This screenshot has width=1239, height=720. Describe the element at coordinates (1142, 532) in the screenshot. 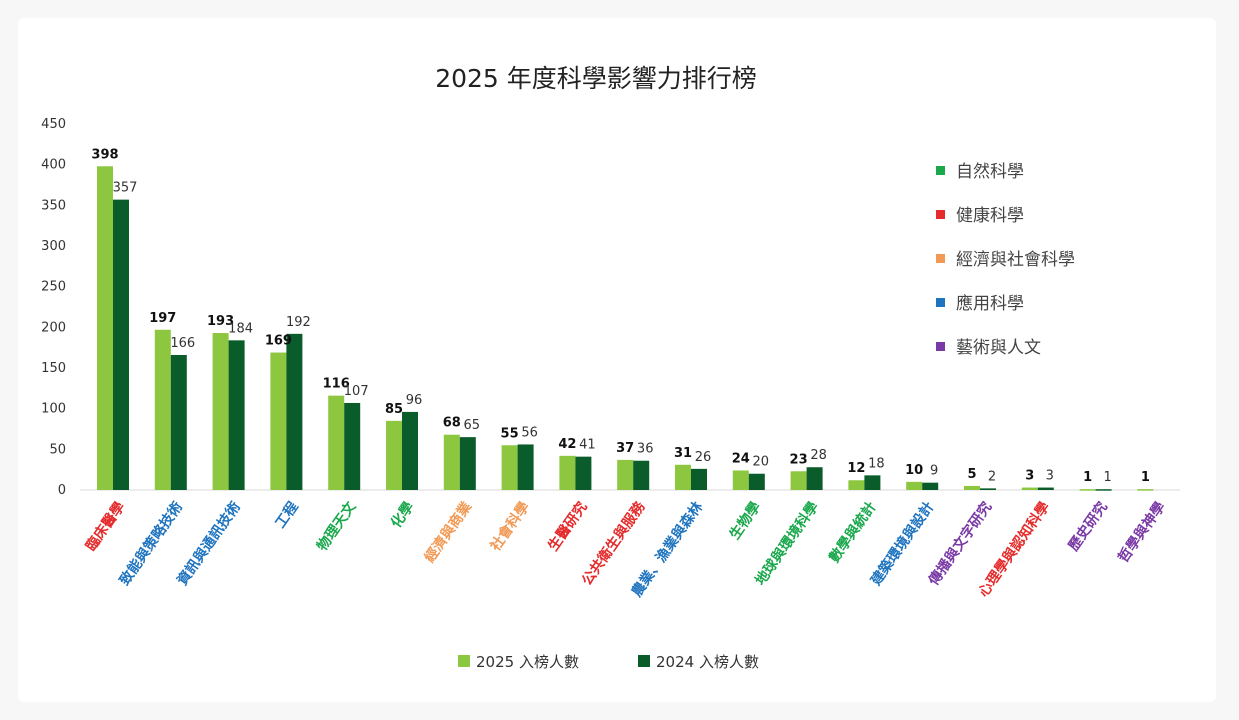

I see `category-label-18: 哲學與神學` at that location.